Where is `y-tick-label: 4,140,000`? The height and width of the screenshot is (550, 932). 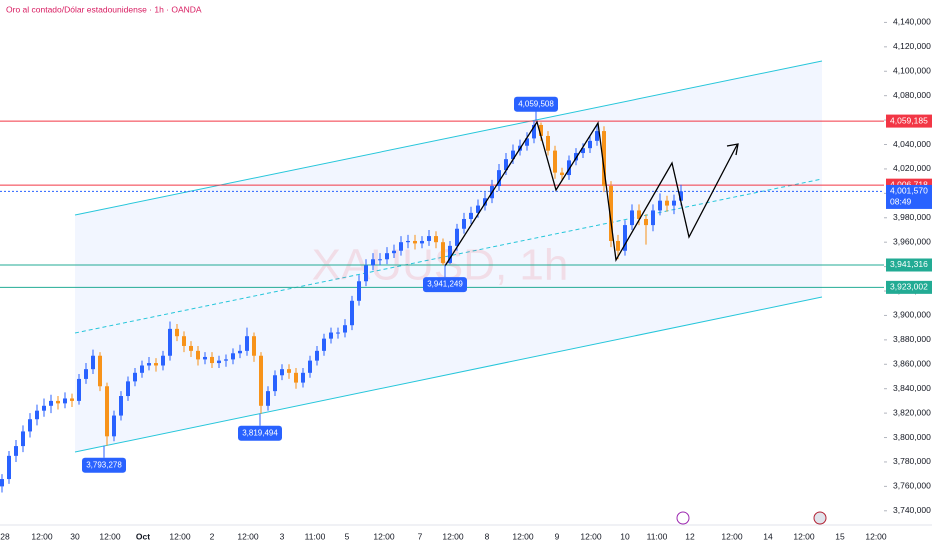 y-tick-label: 4,140,000 is located at coordinates (912, 22).